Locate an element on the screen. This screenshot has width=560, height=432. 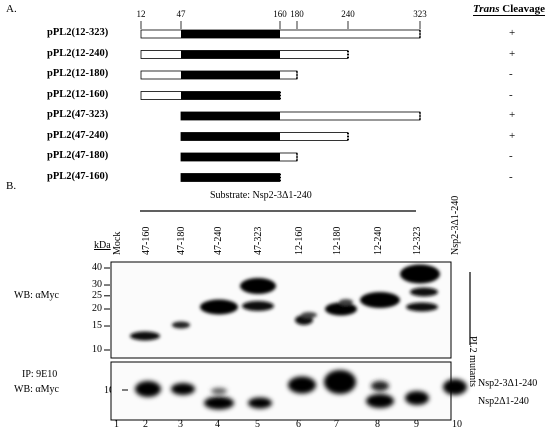
blot-top is located at coordinates (281, 310).